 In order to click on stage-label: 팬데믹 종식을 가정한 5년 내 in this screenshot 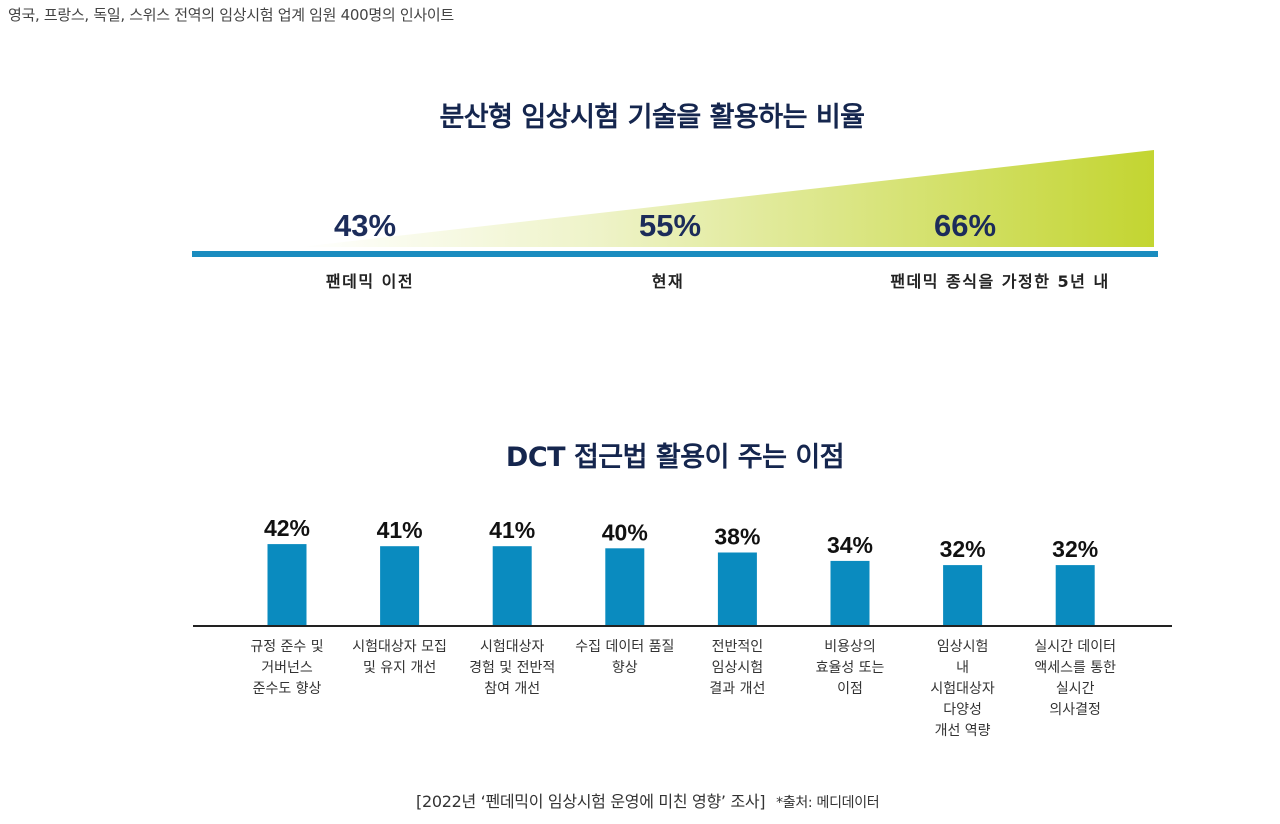, I will do `click(999, 281)`.